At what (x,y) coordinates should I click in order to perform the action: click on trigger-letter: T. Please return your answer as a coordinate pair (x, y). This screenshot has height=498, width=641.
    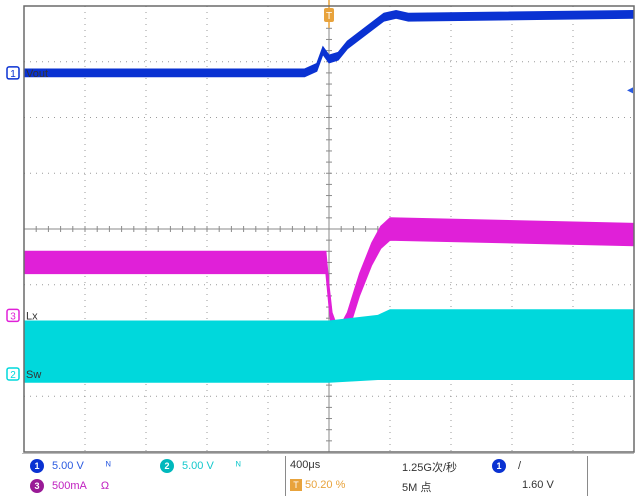
    Looking at the image, I should click on (329, 16).